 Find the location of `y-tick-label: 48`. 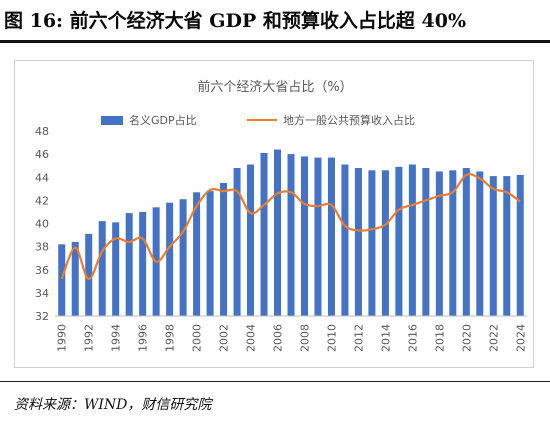

y-tick-label: 48 is located at coordinates (42, 131).